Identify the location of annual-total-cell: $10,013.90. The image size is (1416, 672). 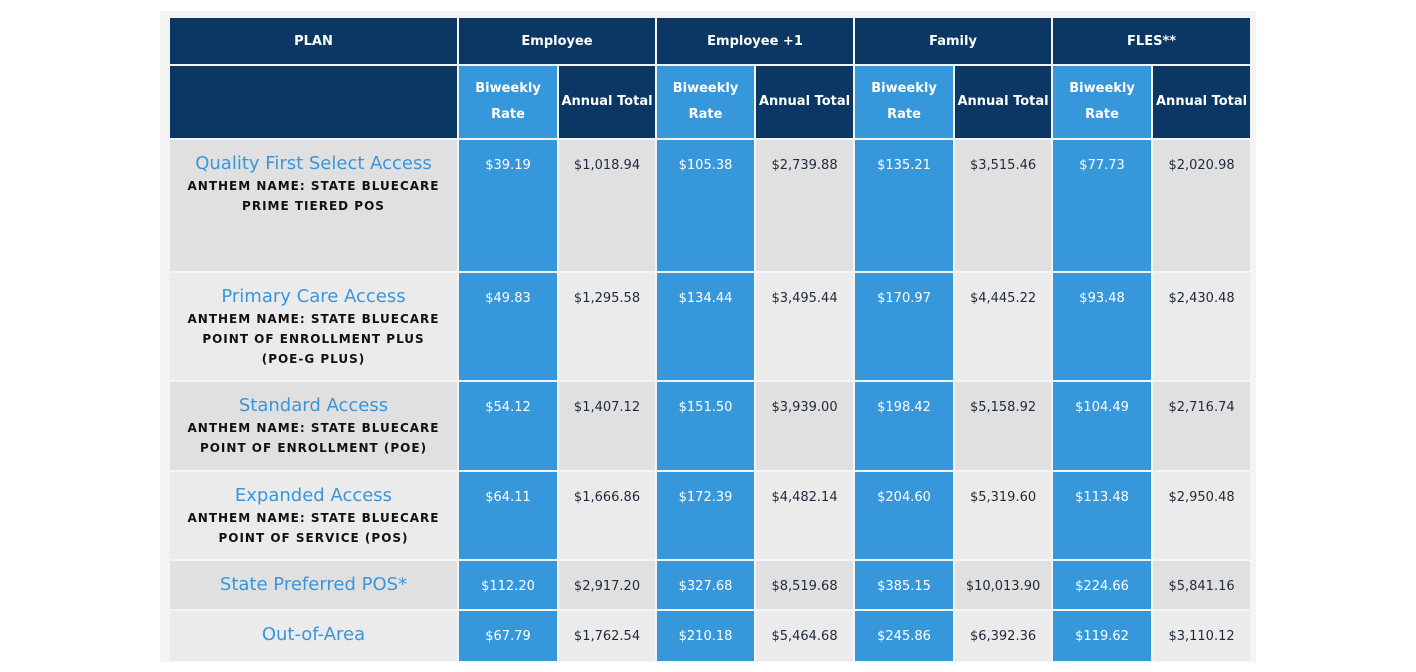
(1003, 585).